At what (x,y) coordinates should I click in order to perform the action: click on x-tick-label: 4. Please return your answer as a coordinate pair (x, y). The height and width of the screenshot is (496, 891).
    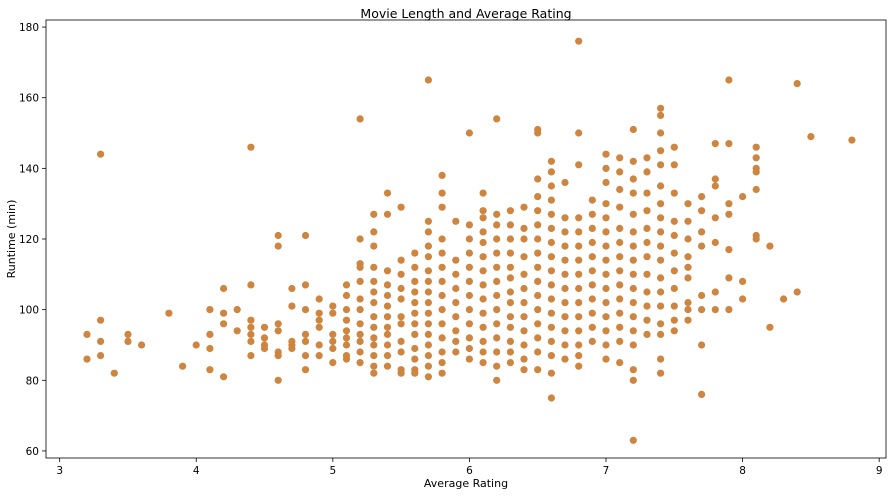
    Looking at the image, I should click on (196, 471).